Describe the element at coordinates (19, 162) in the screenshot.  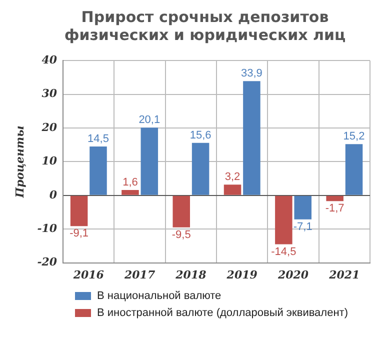
I see `y-axis-title: Проценты` at that location.